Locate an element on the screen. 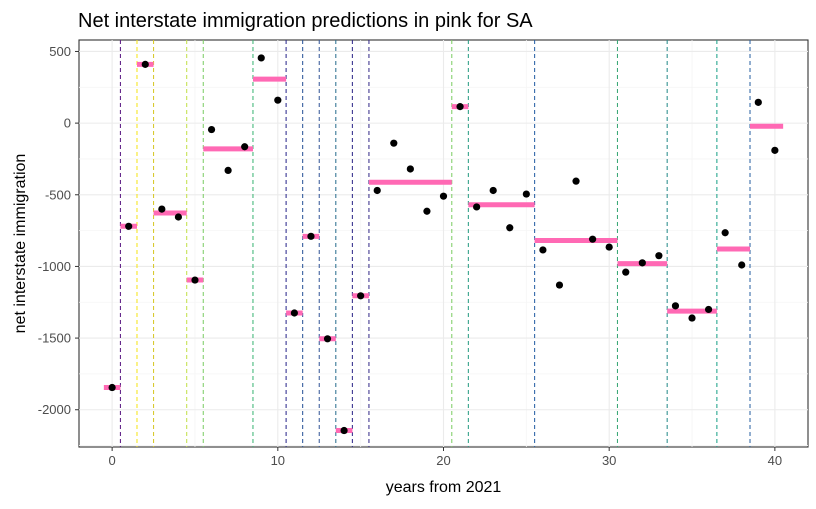 The height and width of the screenshot is (509, 816). y-tick-label: -1500 is located at coordinates (54, 338).